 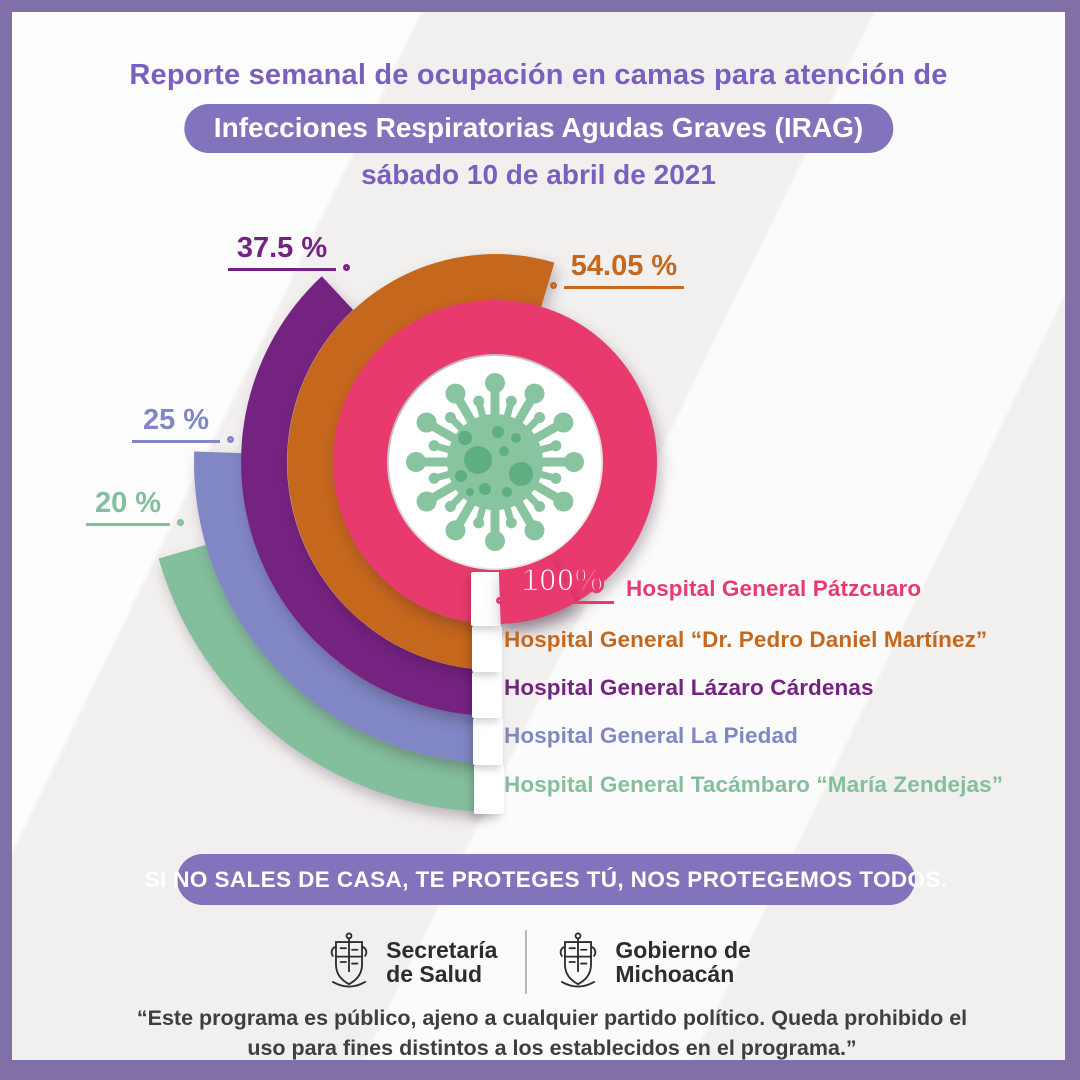 I want to click on pct-label-lazaro-cardenas: 37.5 %, so click(x=289, y=251).